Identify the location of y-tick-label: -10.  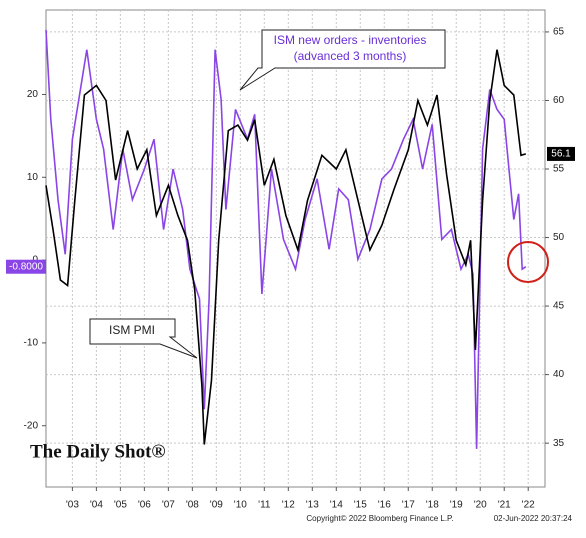
(31, 343).